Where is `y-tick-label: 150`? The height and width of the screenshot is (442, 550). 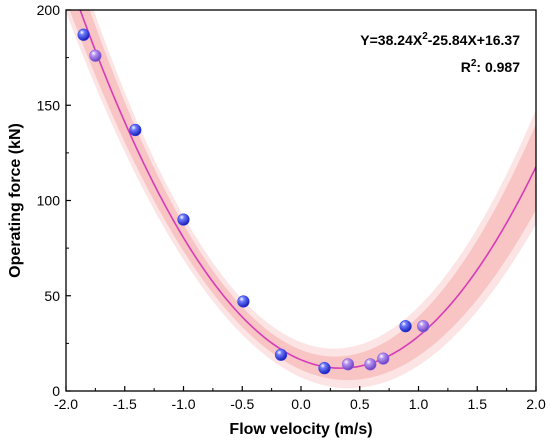 y-tick-label: 150 is located at coordinates (49, 105).